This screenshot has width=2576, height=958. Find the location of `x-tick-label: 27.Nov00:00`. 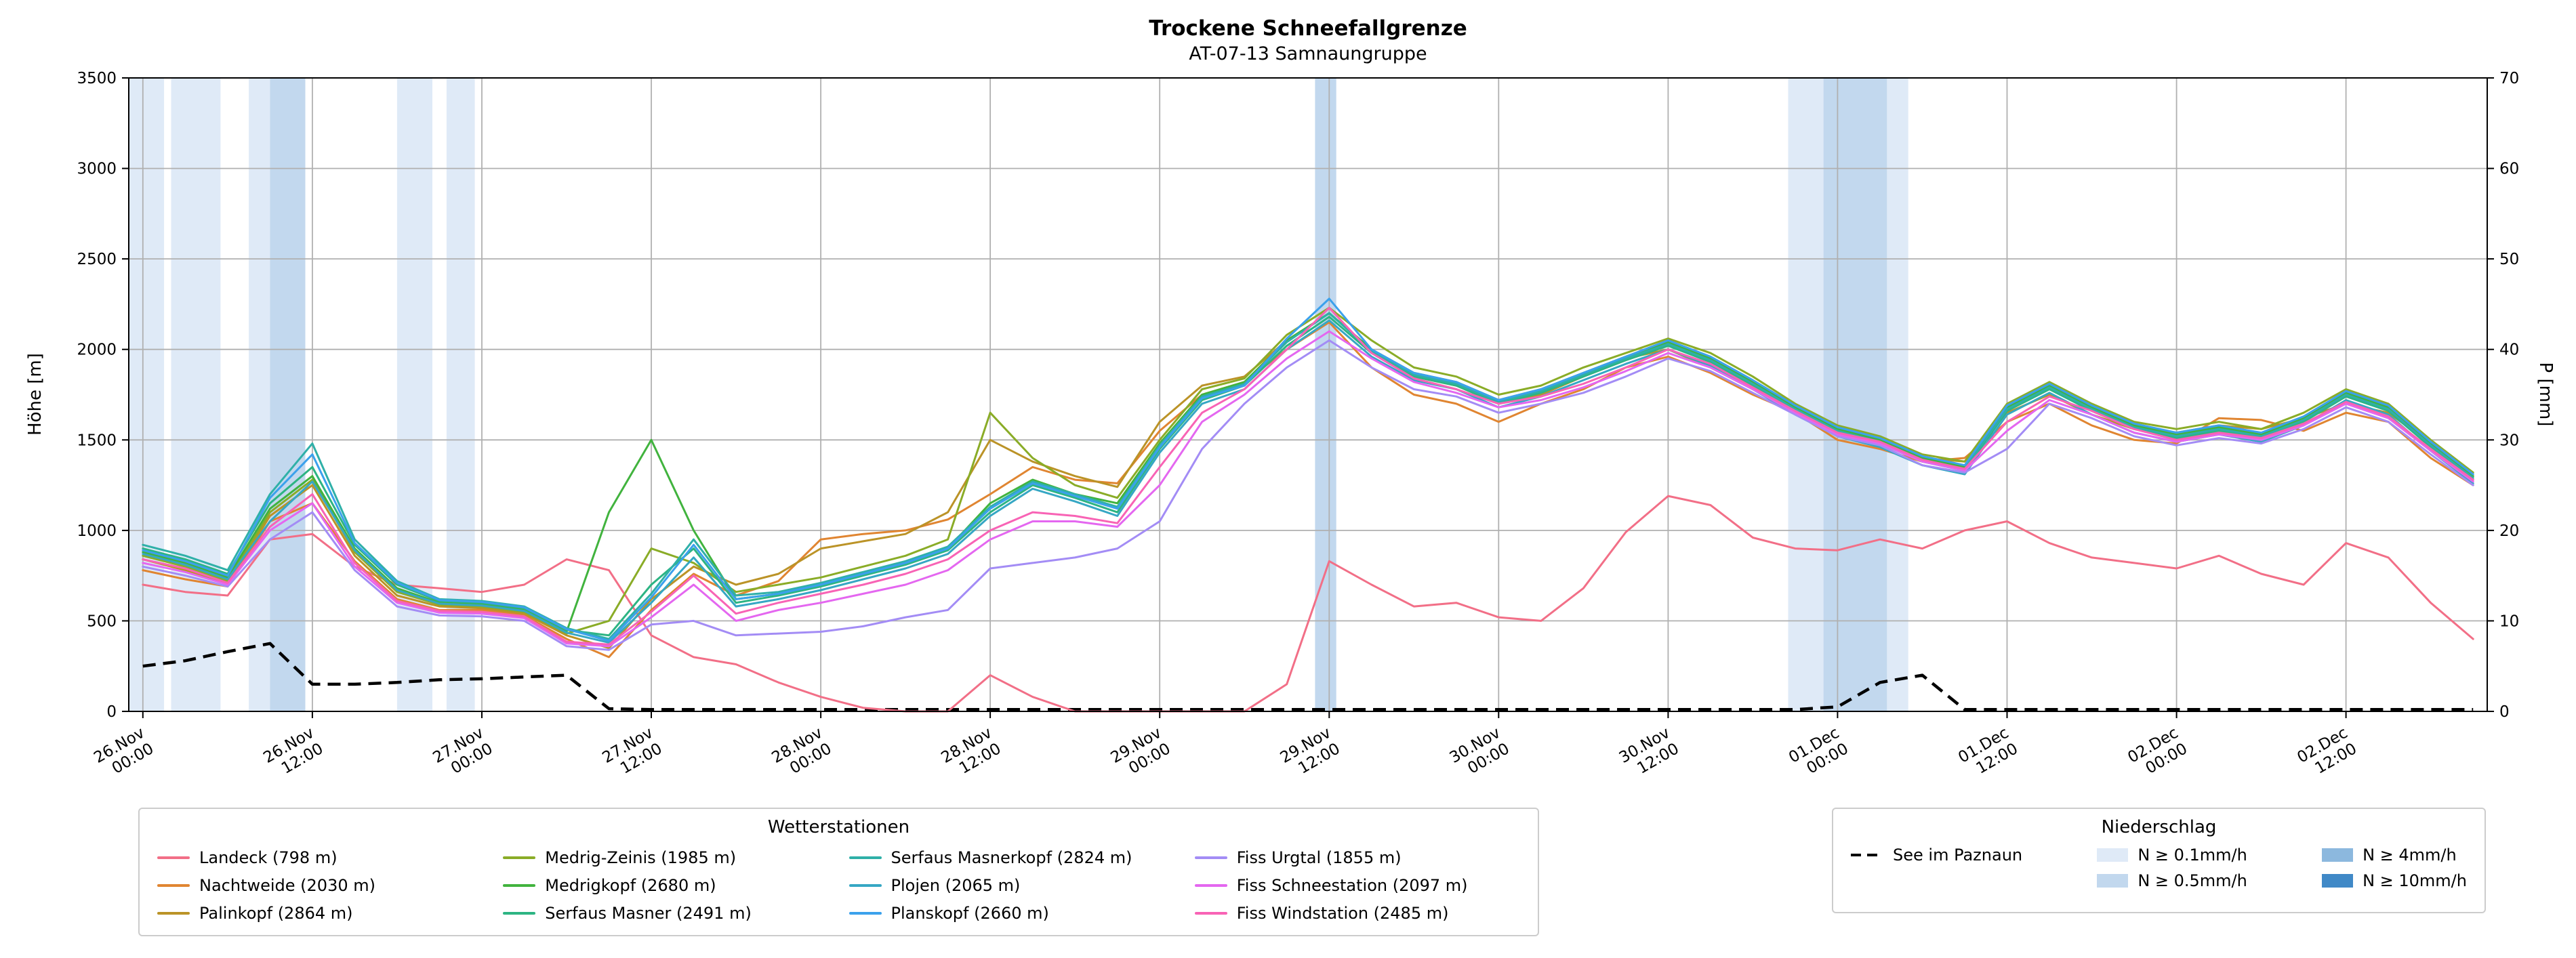

x-tick-label: 27.Nov00:00 is located at coordinates (463, 753).